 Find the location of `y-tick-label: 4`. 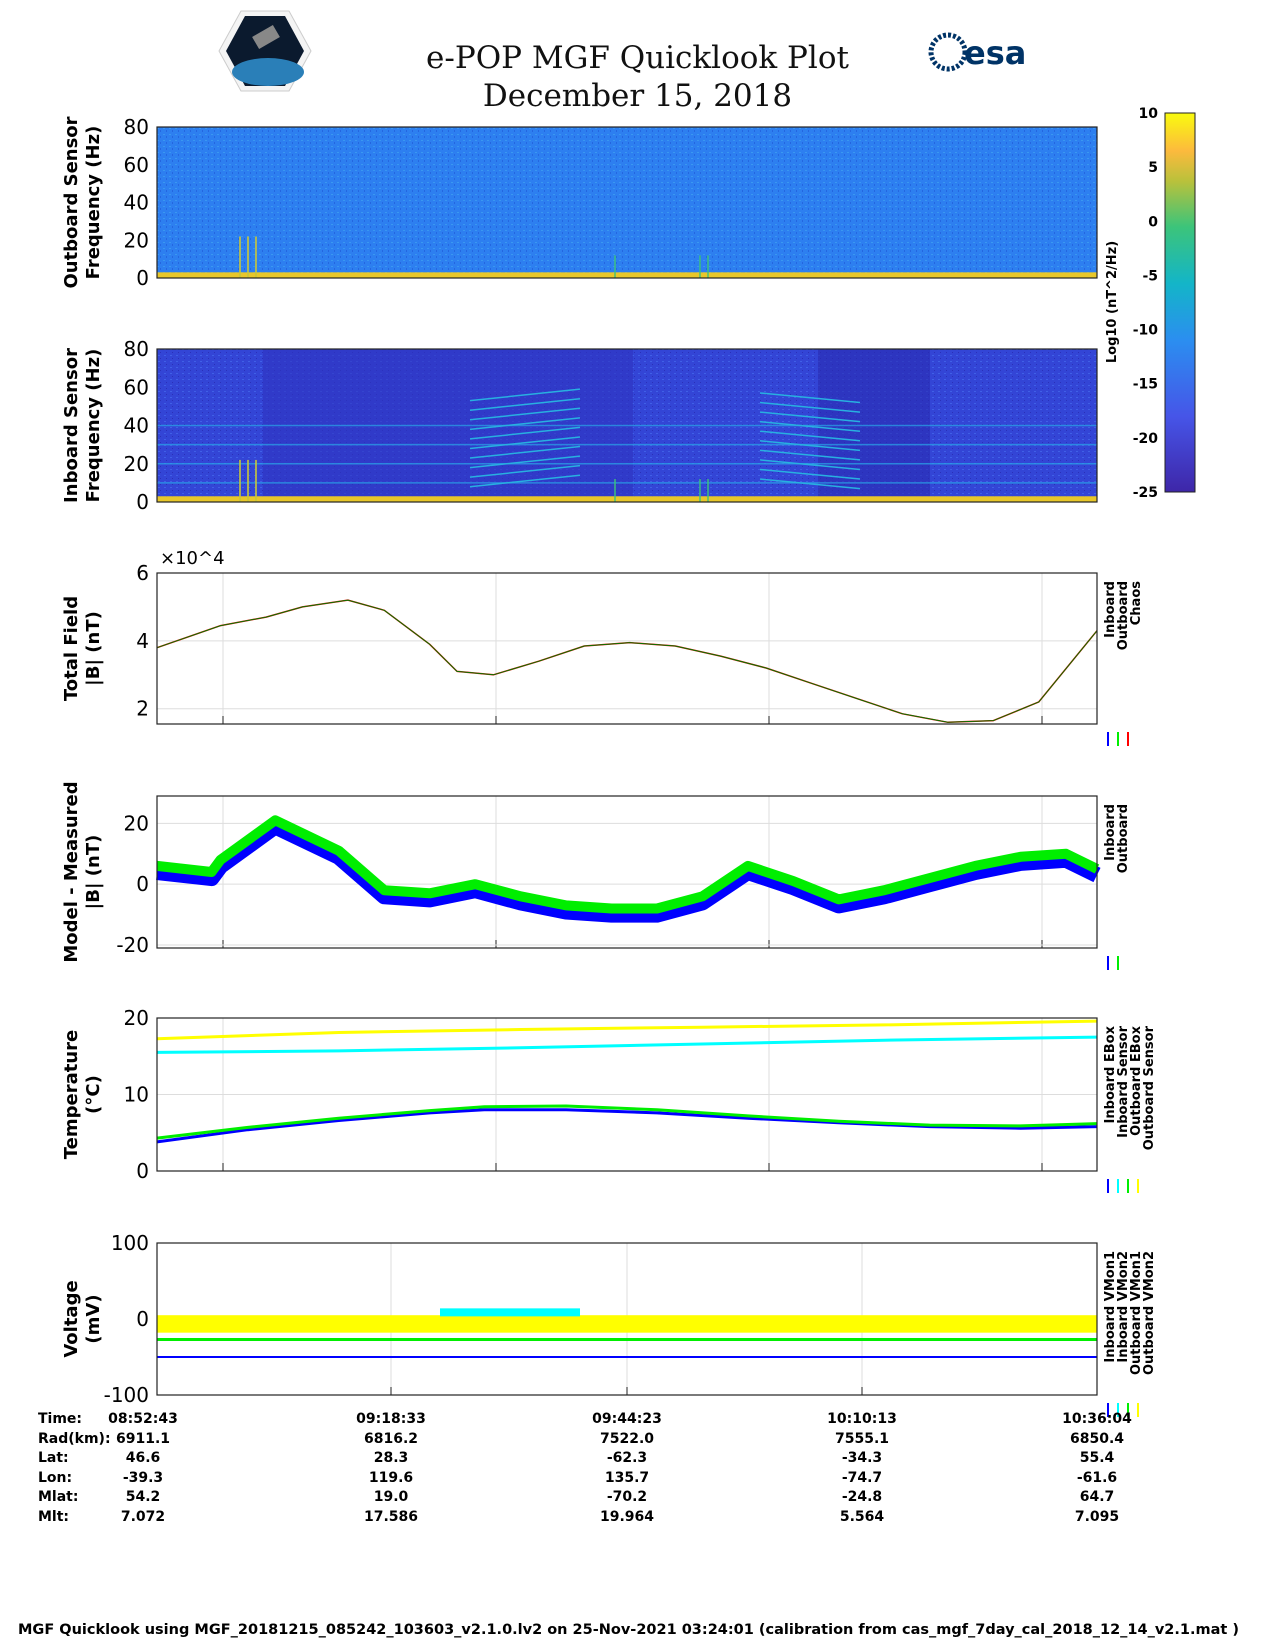

y-tick-label: 4 is located at coordinates (142, 641).